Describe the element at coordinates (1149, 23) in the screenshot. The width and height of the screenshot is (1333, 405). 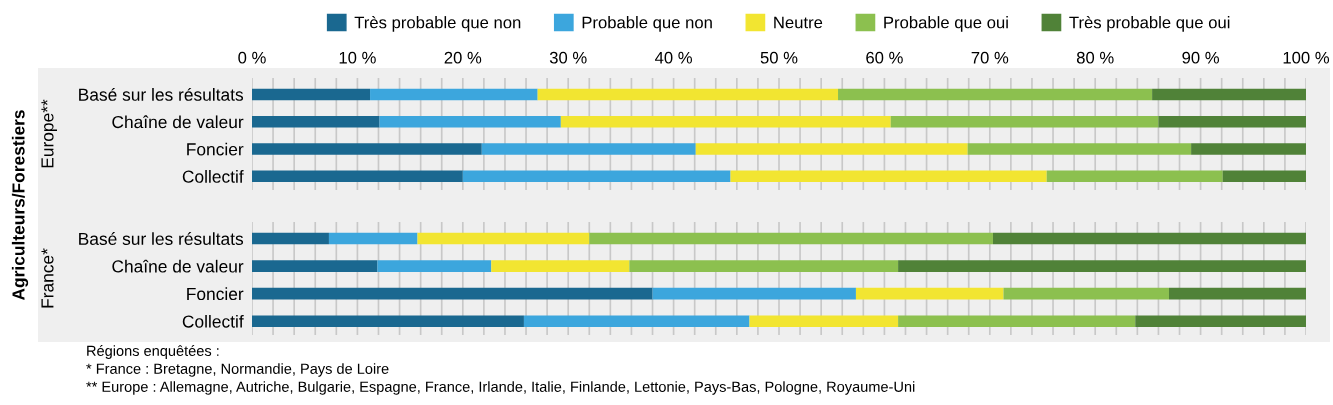
I see `legend-label: Très probable que oui` at that location.